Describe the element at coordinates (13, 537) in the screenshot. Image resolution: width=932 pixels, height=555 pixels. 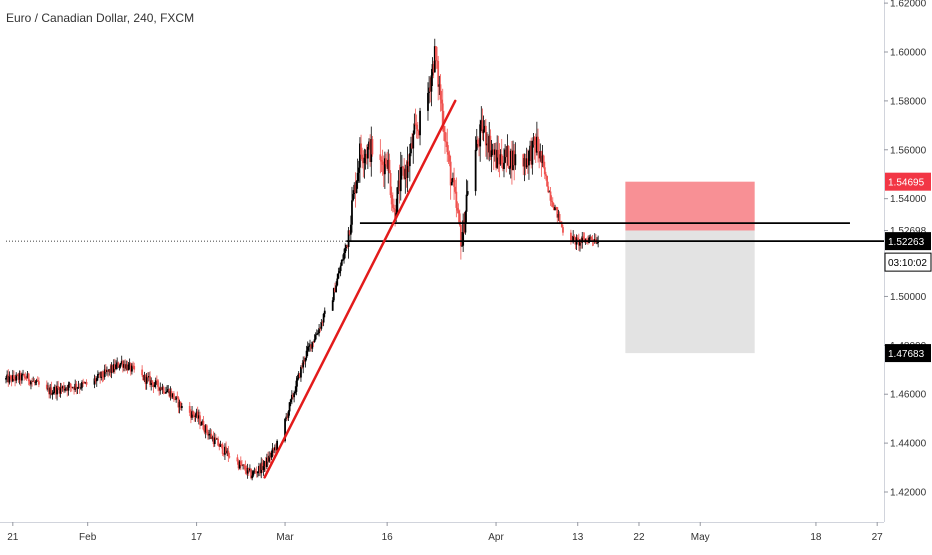
I see `time-tick-label: 21` at that location.